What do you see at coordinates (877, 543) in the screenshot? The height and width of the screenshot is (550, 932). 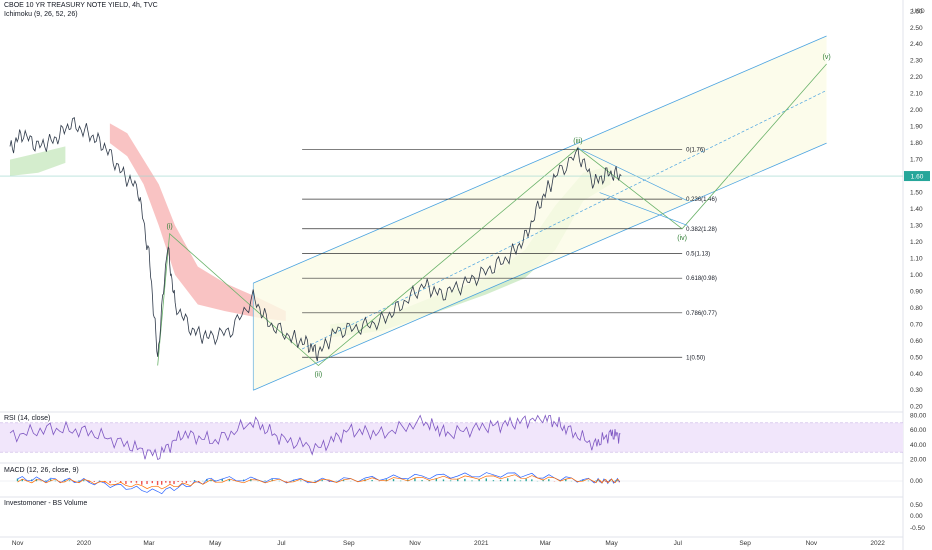 I see `time-tick-label: 2022` at bounding box center [877, 543].